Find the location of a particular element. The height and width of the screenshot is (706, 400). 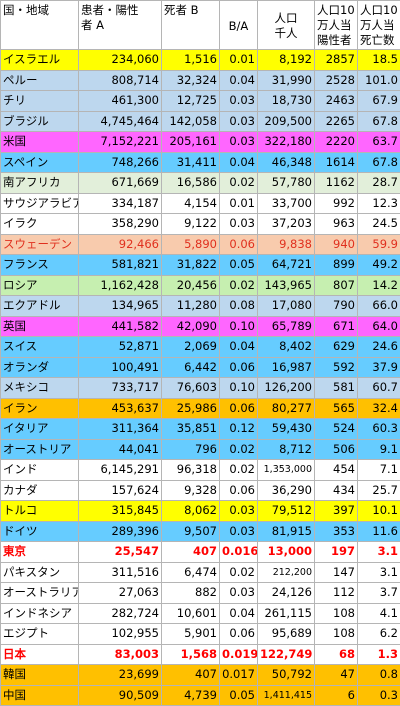

deaths-per-100k-cell: 37.9 is located at coordinates (379, 367).